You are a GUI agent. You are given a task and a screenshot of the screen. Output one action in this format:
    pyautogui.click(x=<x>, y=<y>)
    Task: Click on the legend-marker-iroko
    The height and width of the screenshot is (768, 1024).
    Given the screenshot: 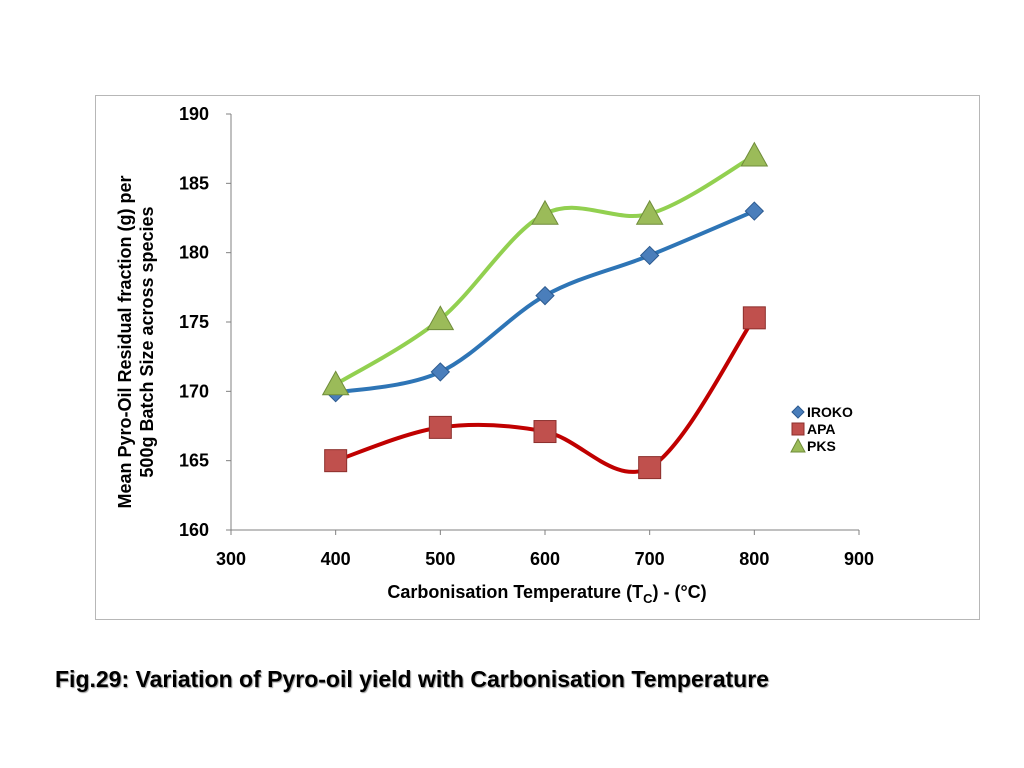 What is the action you would take?
    pyautogui.click(x=798, y=412)
    